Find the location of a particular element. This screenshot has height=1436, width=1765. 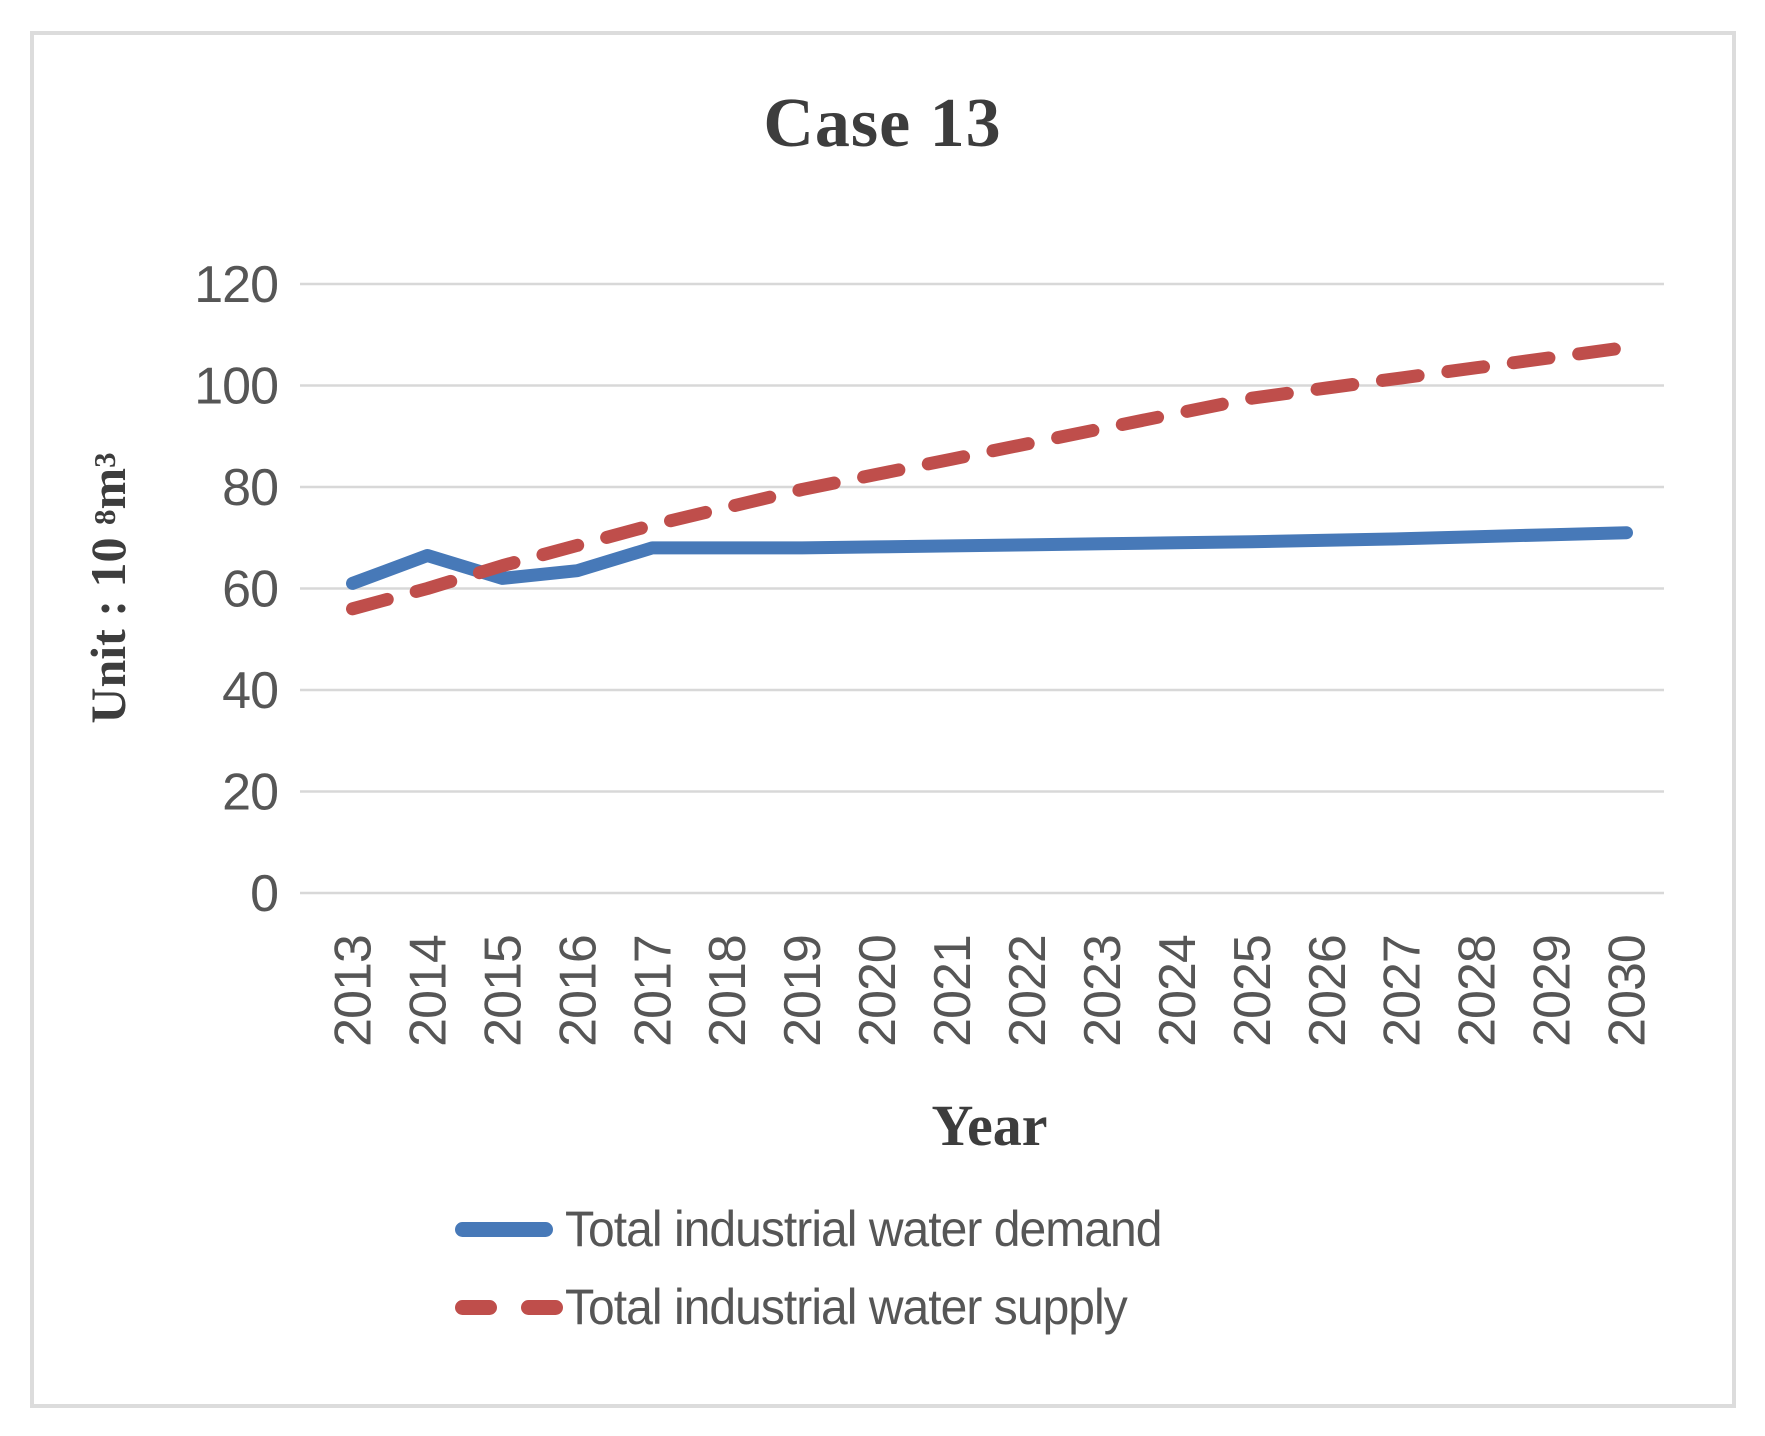

y-tick-label: 80 is located at coordinates (250, 488).